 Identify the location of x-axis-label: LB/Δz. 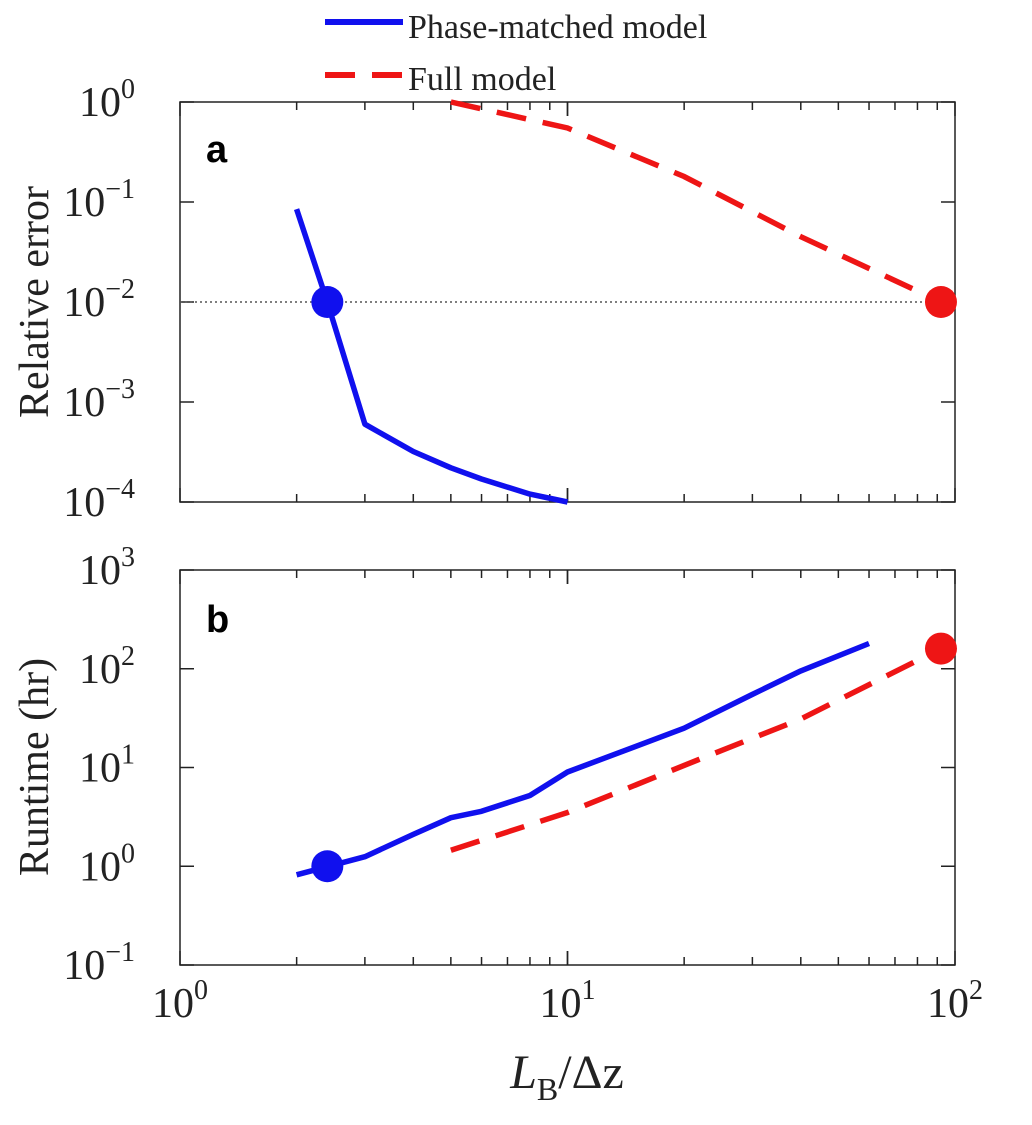
(566, 1076).